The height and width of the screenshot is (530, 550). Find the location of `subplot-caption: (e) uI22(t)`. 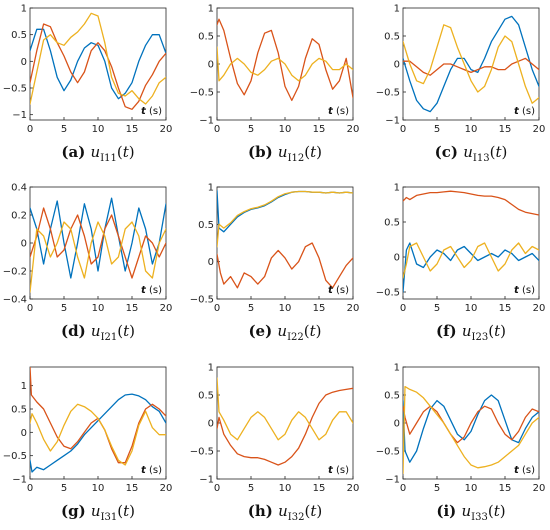

subplot-caption: (e) uI22(t) is located at coordinates (284, 332).